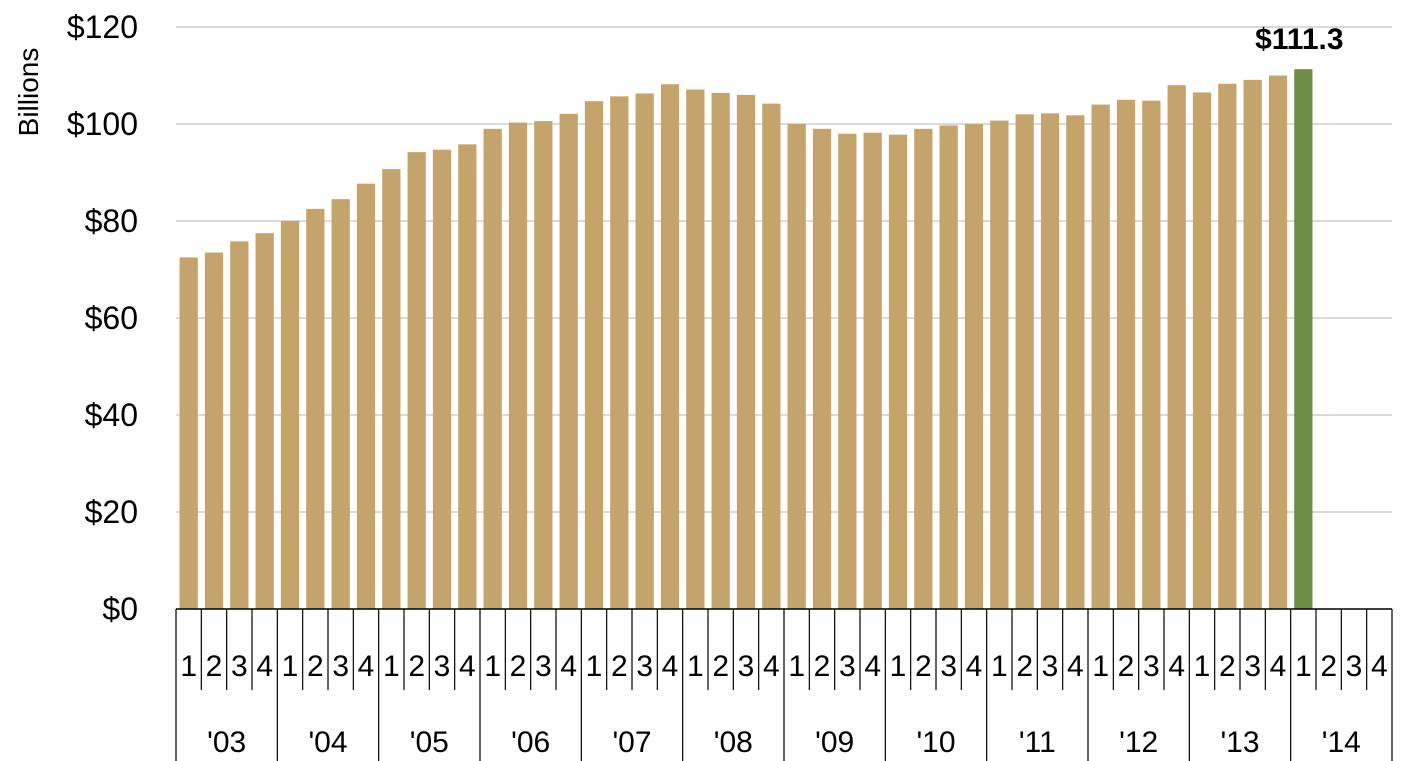 This screenshot has width=1403, height=761. I want to click on y-tick-label: $20, so click(111, 512).